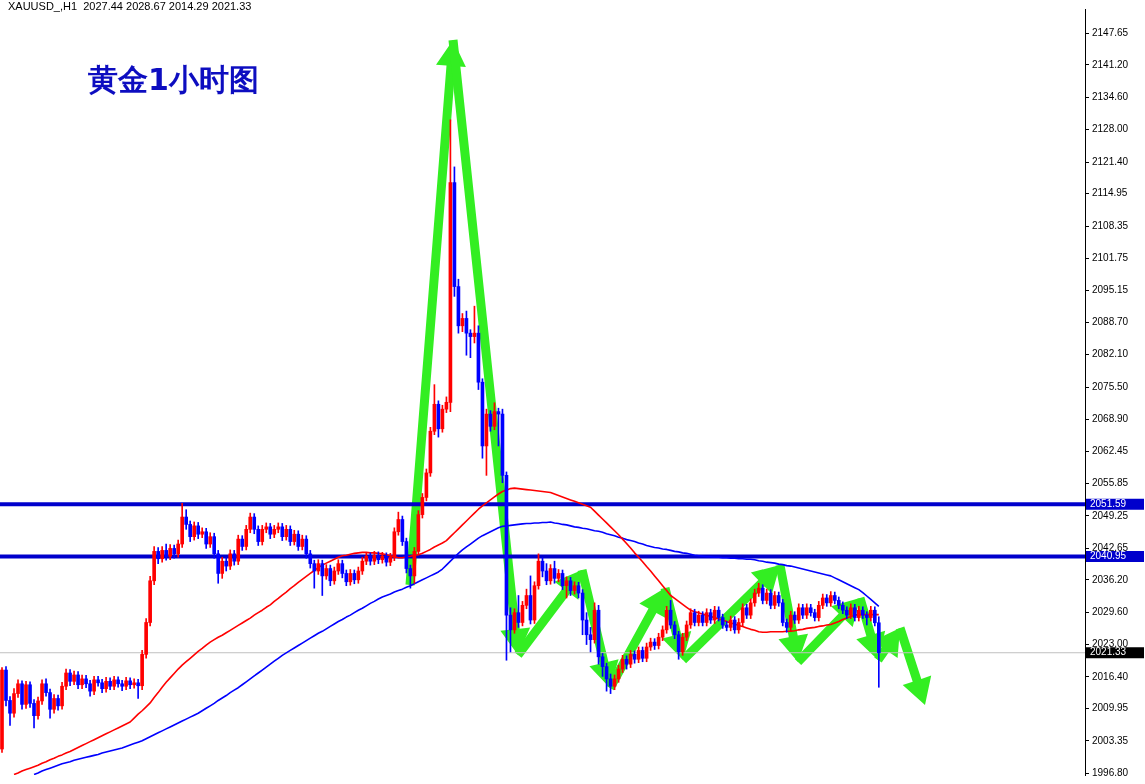 The height and width of the screenshot is (784, 1145). I want to click on y-tick-label: 2036.20, so click(1110, 579).